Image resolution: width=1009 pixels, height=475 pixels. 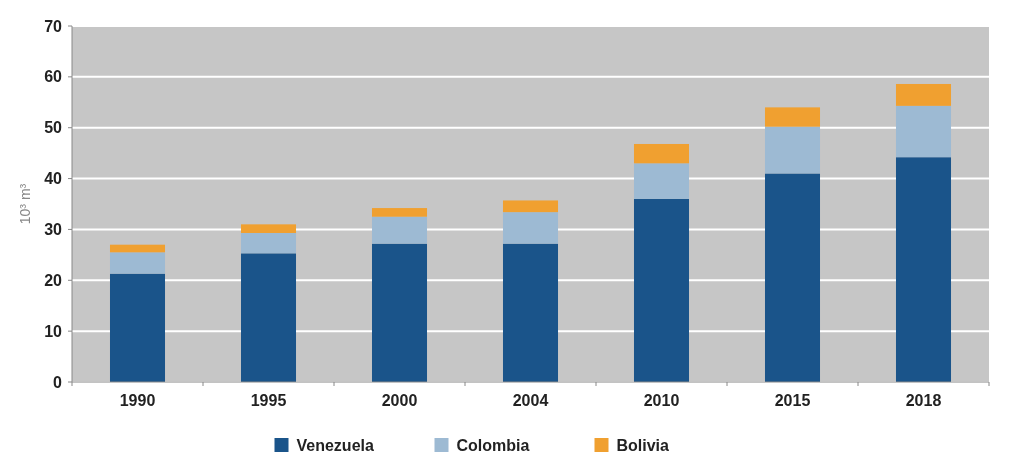 I want to click on x-tick-label: 2004, so click(x=530, y=400).